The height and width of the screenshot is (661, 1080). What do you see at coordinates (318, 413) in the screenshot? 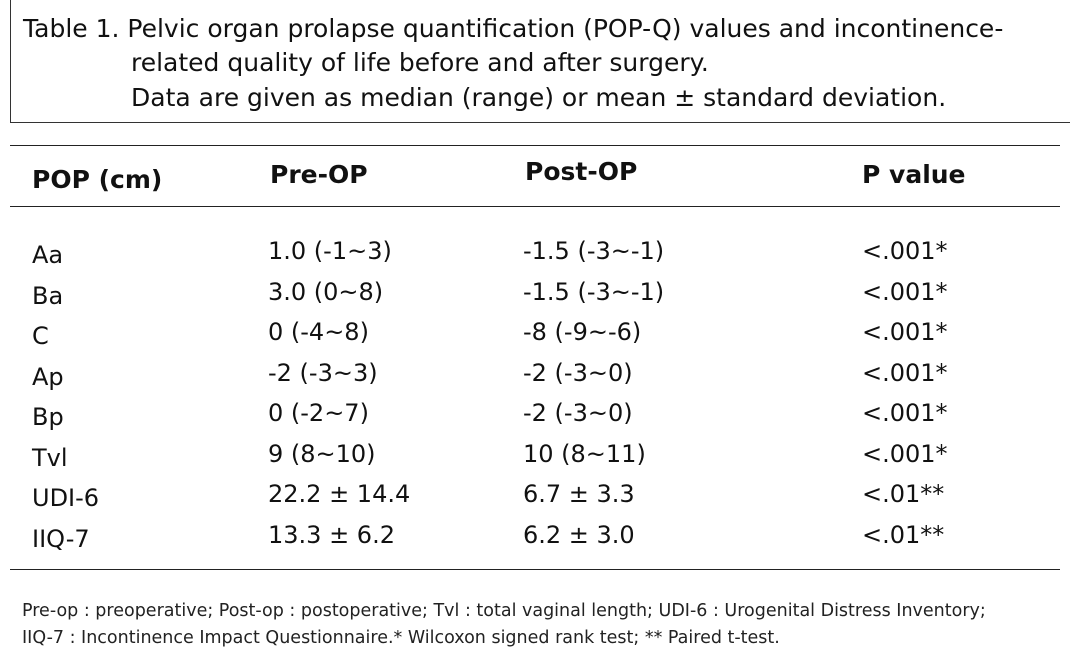
I see `cell-pre-op: 0 (-2~7)` at bounding box center [318, 413].